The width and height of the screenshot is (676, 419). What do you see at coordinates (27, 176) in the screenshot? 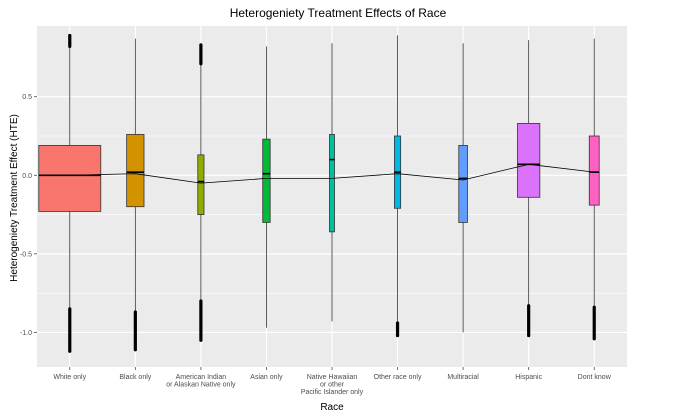
I see `y-tick-label: 0.0` at bounding box center [27, 176].